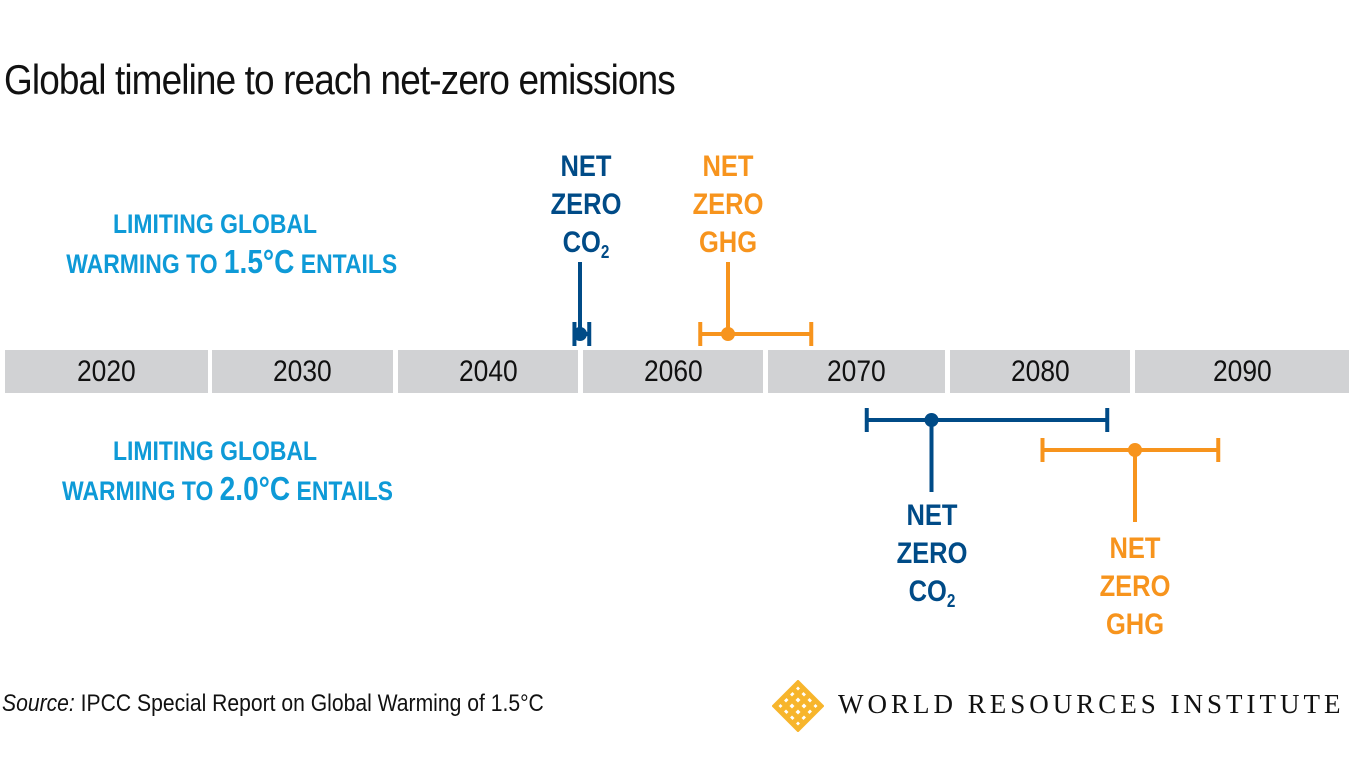  I want to click on wri-logo-icon, so click(798, 706).